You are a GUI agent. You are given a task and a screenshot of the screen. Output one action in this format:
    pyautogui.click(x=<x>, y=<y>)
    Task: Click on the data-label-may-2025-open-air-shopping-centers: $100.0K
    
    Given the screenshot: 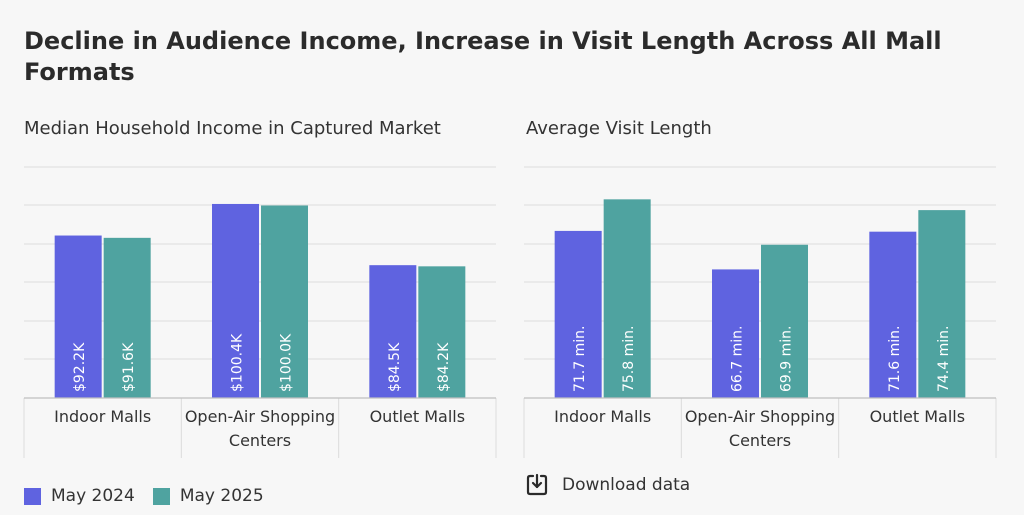 What is the action you would take?
    pyautogui.click(x=287, y=362)
    